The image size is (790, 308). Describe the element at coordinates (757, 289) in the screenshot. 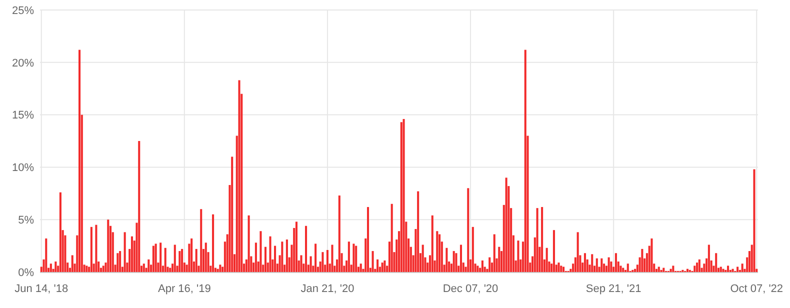

I see `x-tick-label: Oct 07, '22` at that location.